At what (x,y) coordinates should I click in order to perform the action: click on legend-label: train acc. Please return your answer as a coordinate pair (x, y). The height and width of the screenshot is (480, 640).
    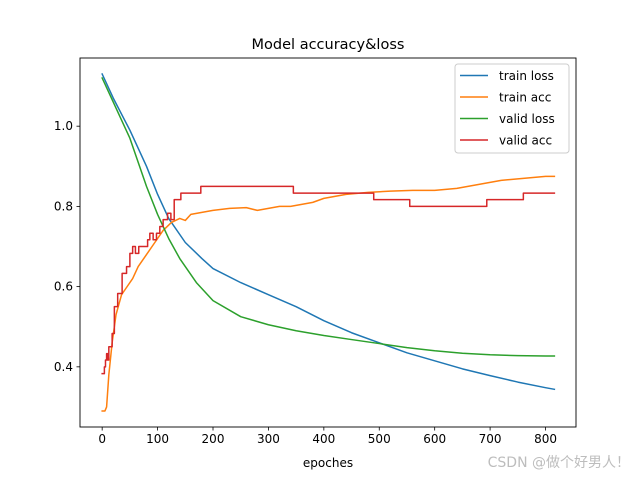
    Looking at the image, I should click on (525, 98).